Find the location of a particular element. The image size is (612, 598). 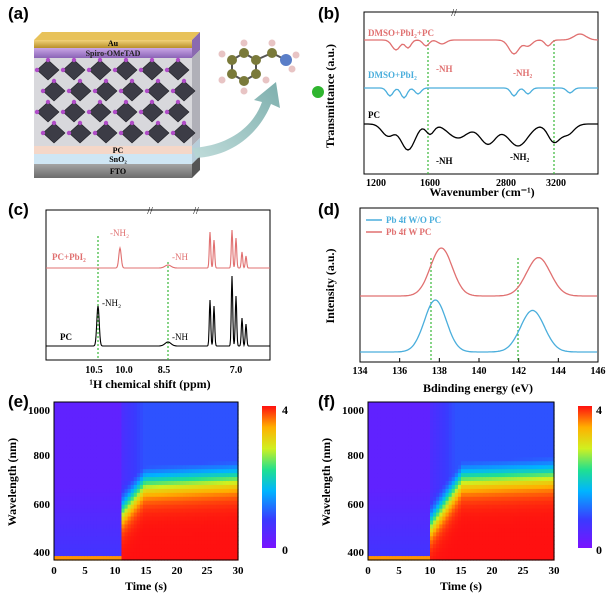

hm-e-xtick: 5 is located at coordinates (85, 571).